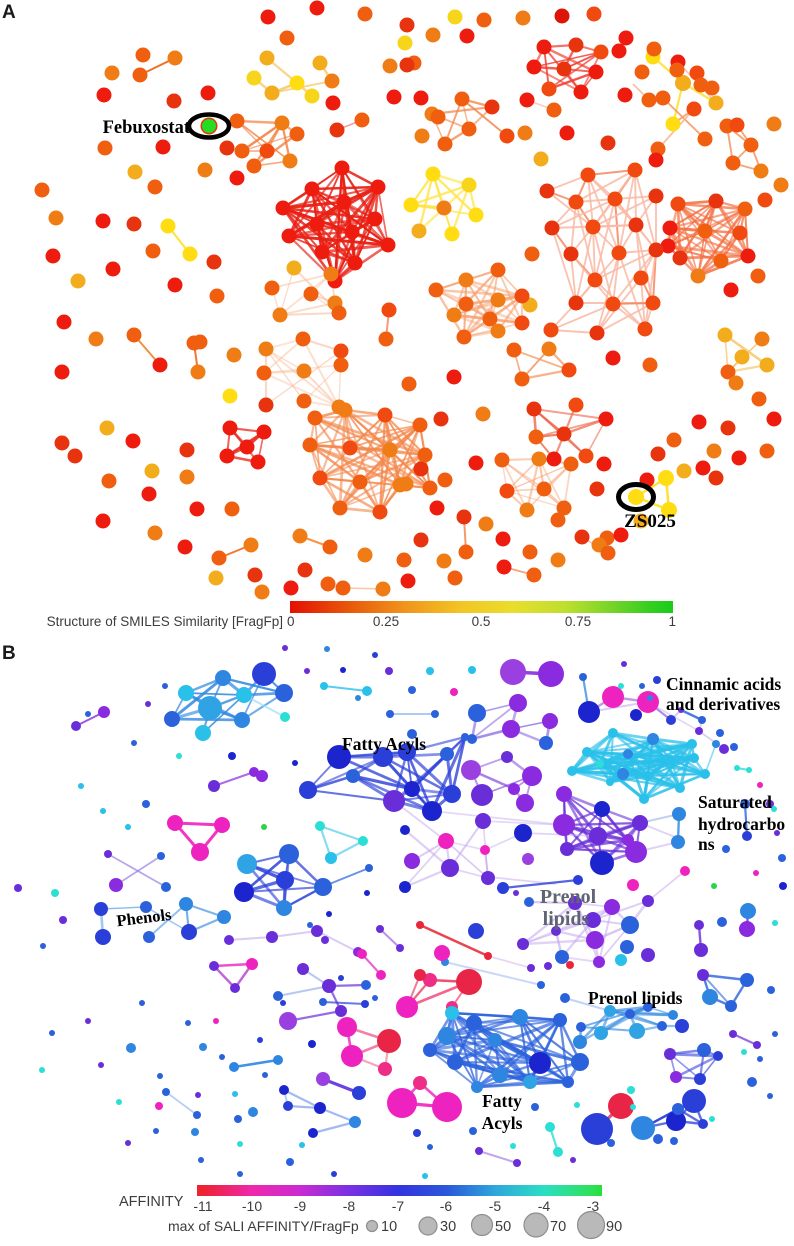  Describe the element at coordinates (446, 1206) in the screenshot. I see `svg-text: -6` at that location.